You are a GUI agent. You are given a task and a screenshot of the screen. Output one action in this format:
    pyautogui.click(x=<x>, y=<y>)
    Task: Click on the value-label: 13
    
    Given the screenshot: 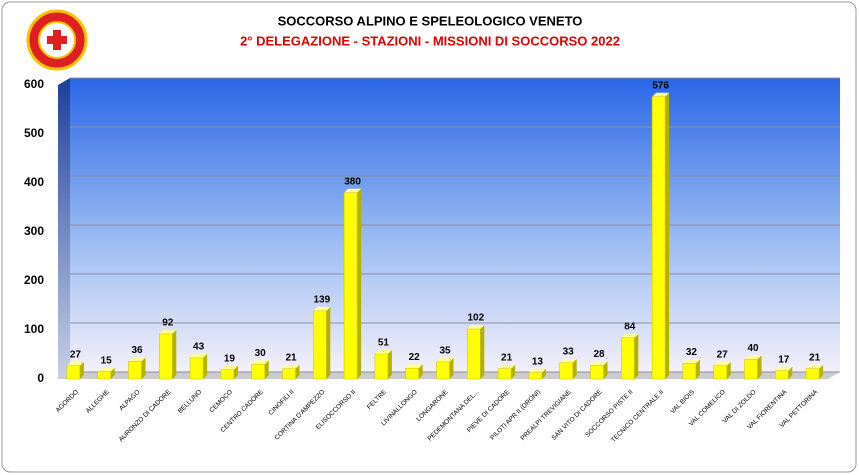 What is the action you would take?
    pyautogui.click(x=538, y=361)
    